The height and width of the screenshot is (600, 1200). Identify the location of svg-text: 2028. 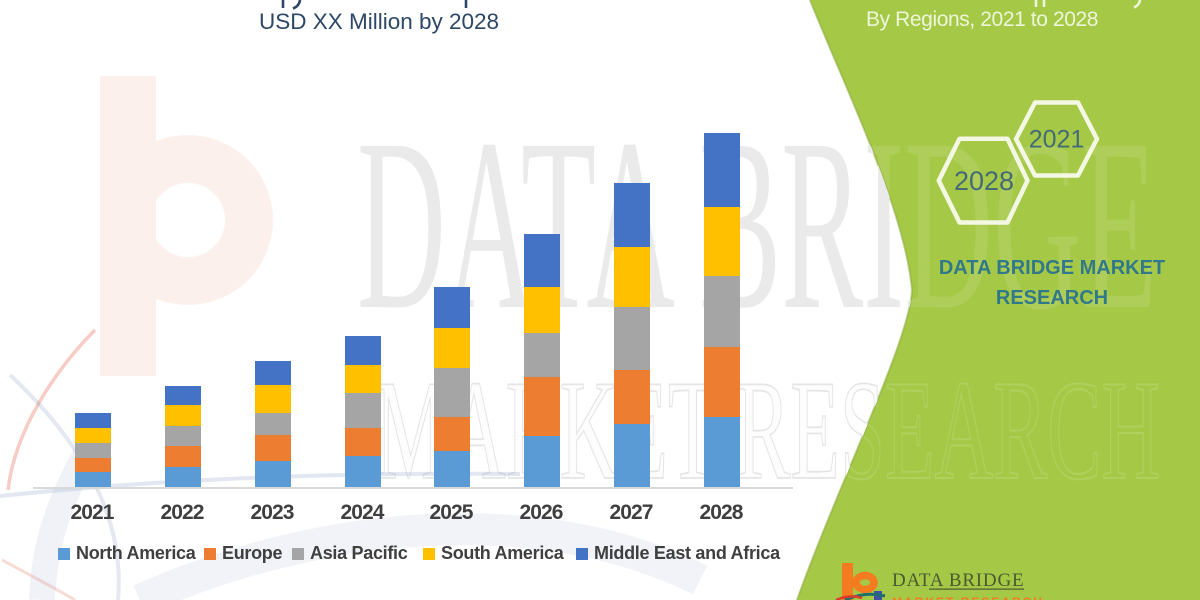
(984, 181).